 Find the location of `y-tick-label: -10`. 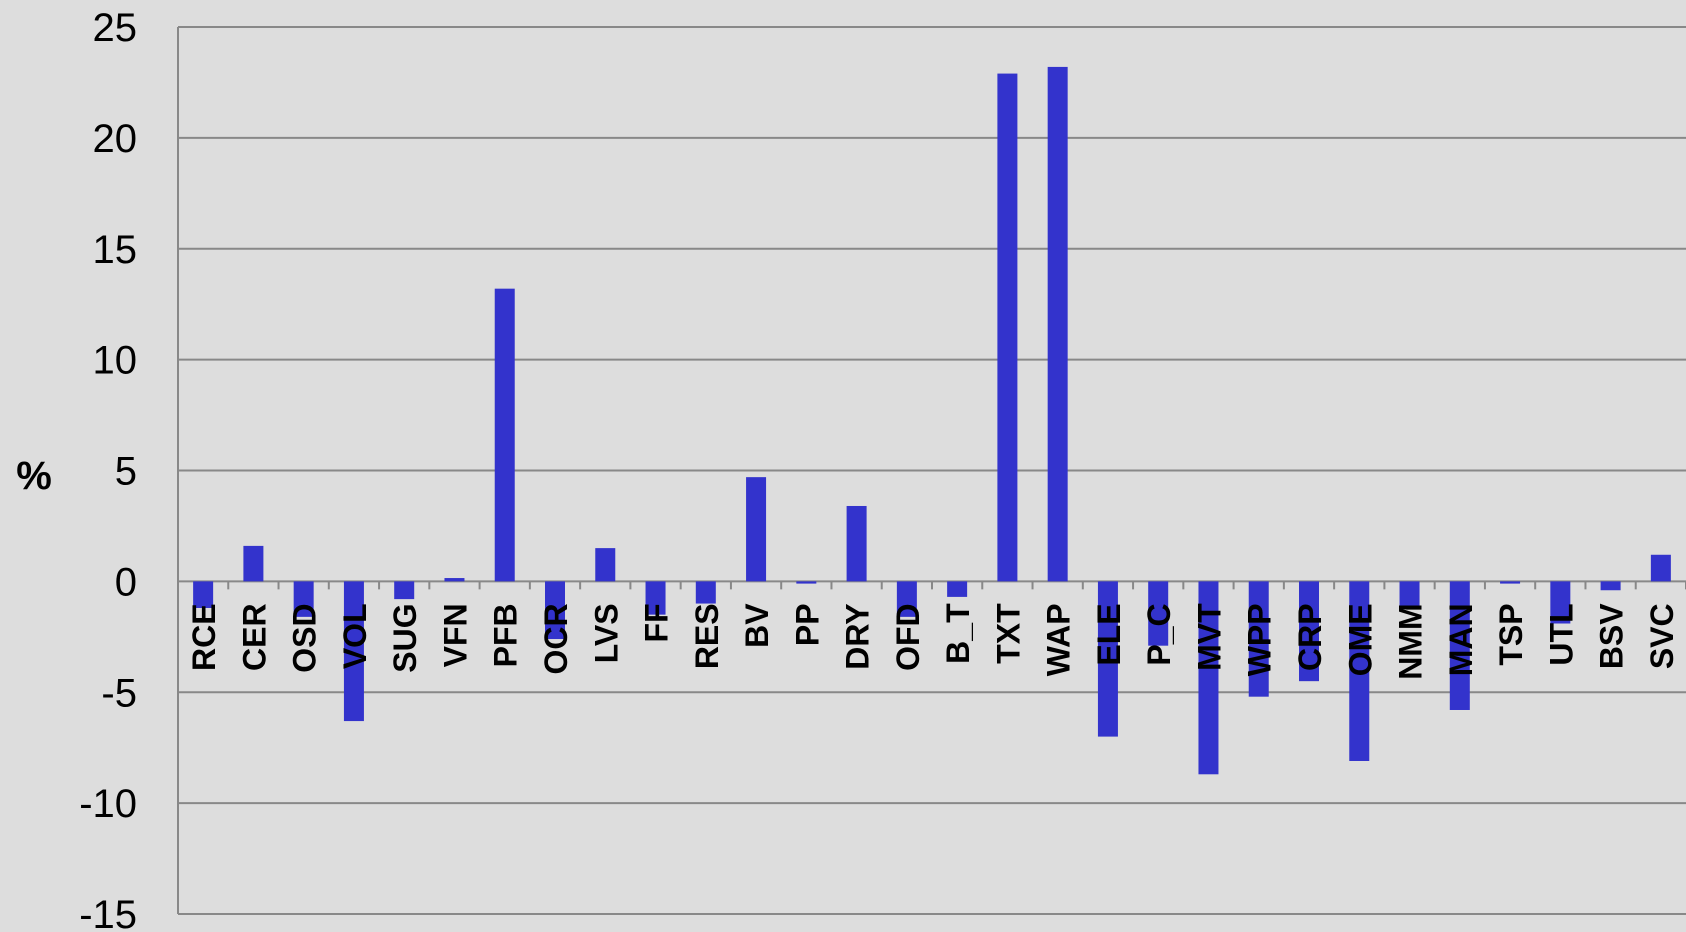

y-tick-label: -10 is located at coordinates (108, 804).